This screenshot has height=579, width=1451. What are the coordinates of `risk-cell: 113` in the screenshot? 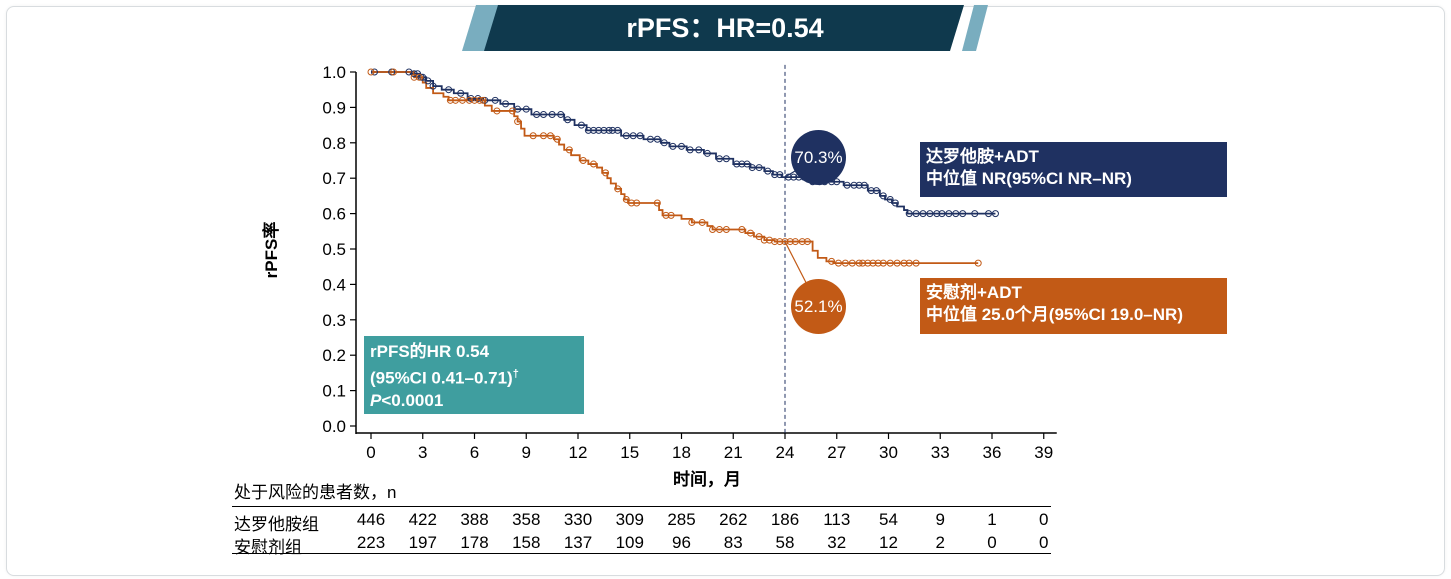 It's located at (837, 519).